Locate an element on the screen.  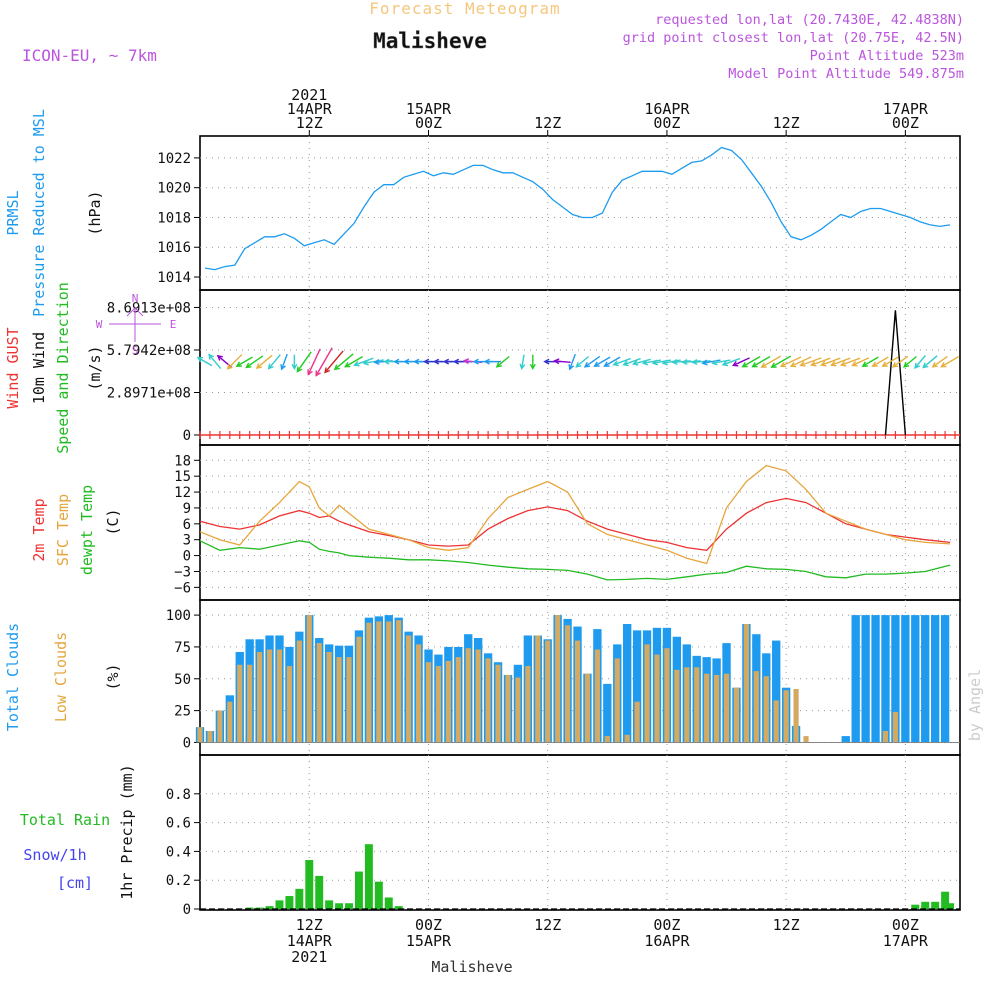
temp-2m-label: 2m Temp is located at coordinates (39, 529).